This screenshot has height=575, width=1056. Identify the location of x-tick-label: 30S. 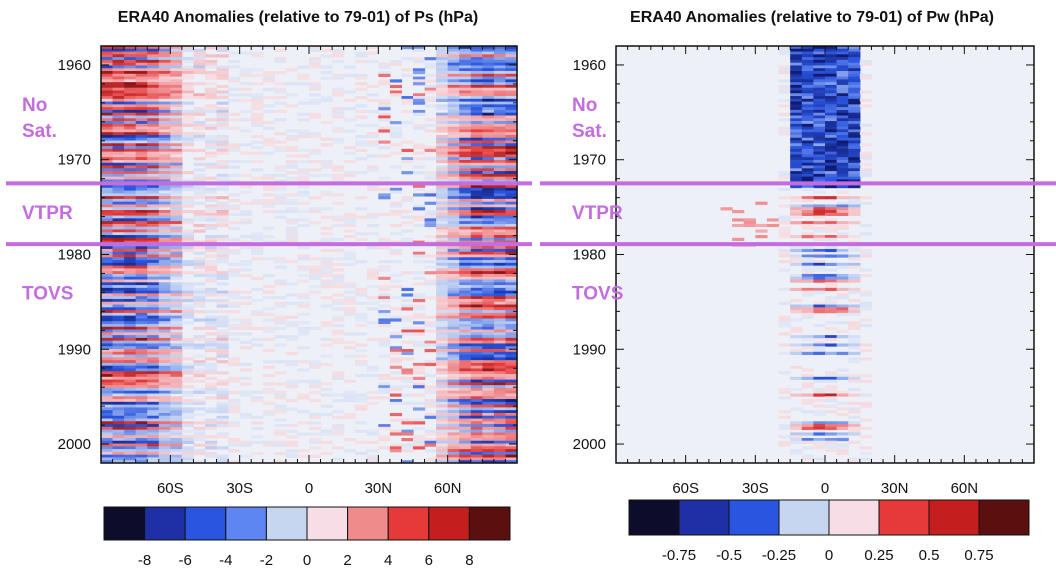
(239, 488).